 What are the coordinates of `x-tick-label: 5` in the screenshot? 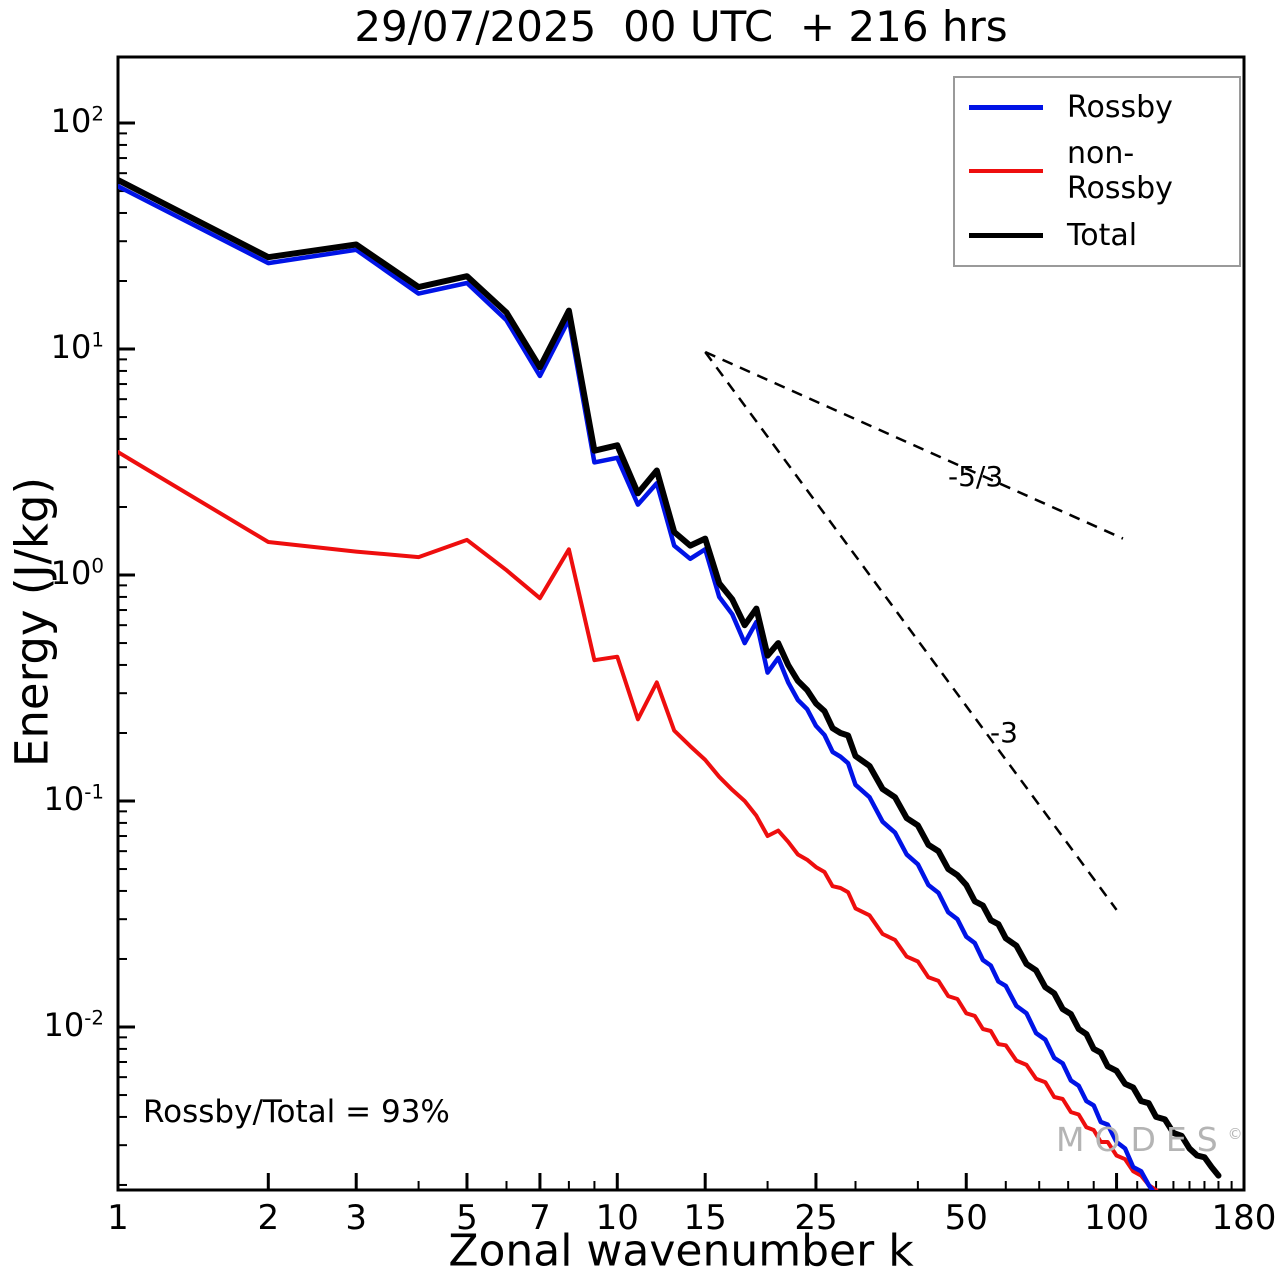 It's located at (467, 1218).